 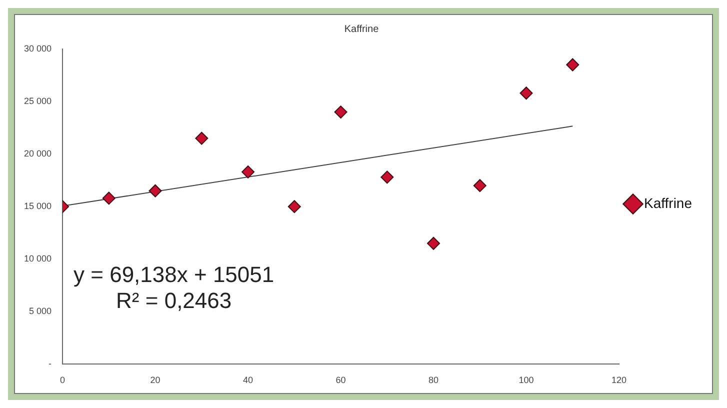 What do you see at coordinates (38, 101) in the screenshot?
I see `y-tick-label: 25 000` at bounding box center [38, 101].